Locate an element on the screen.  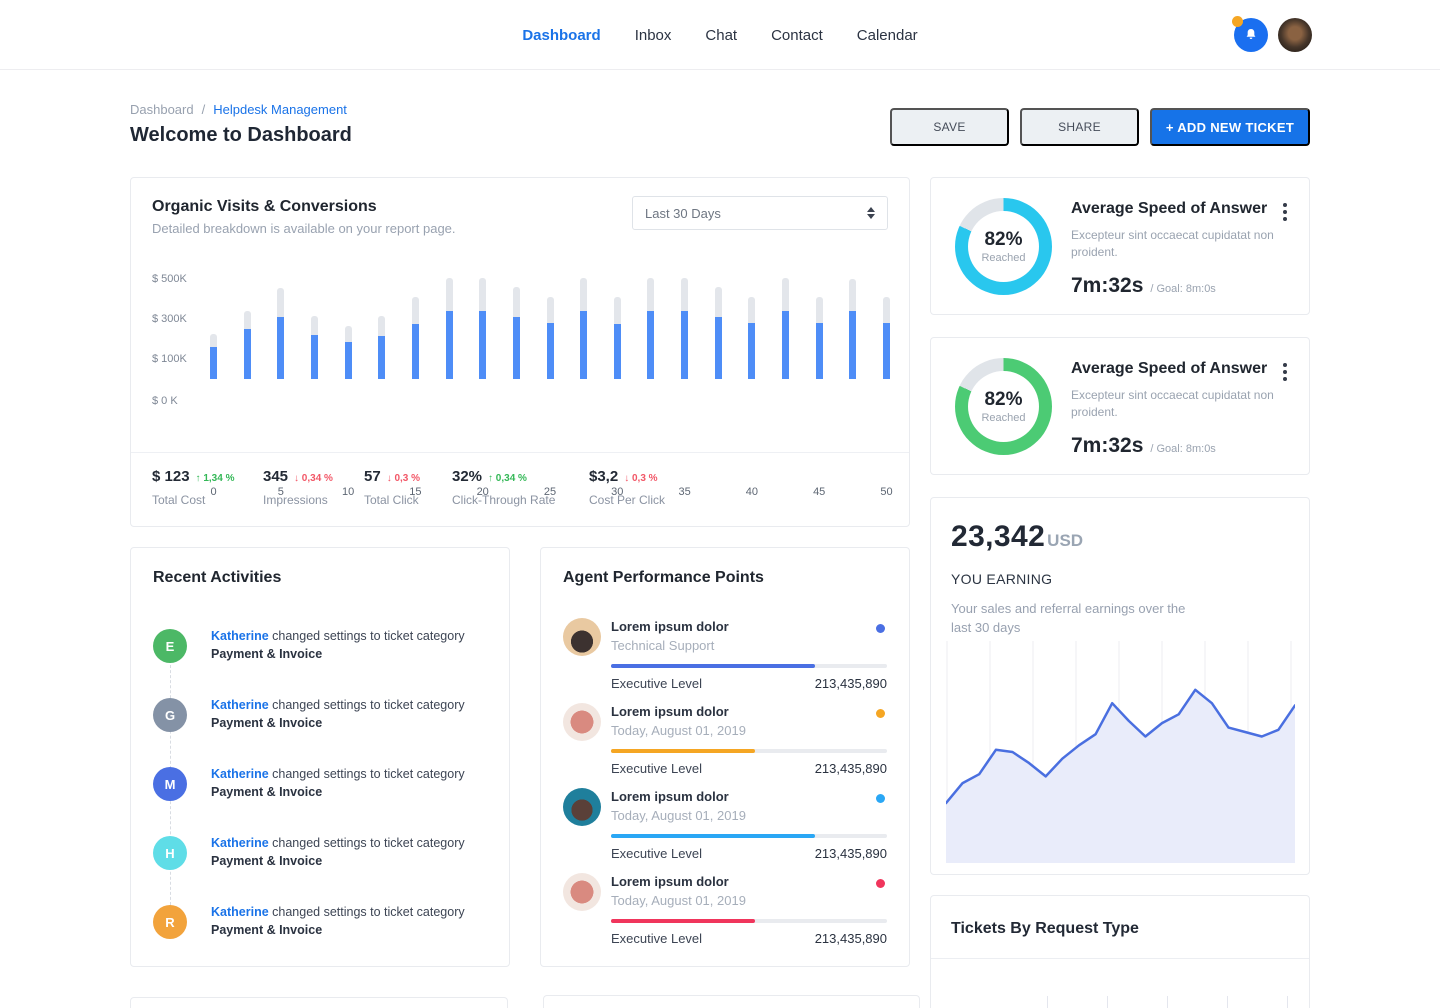
page-title: Welcome to Dashboard is located at coordinates (241, 135).